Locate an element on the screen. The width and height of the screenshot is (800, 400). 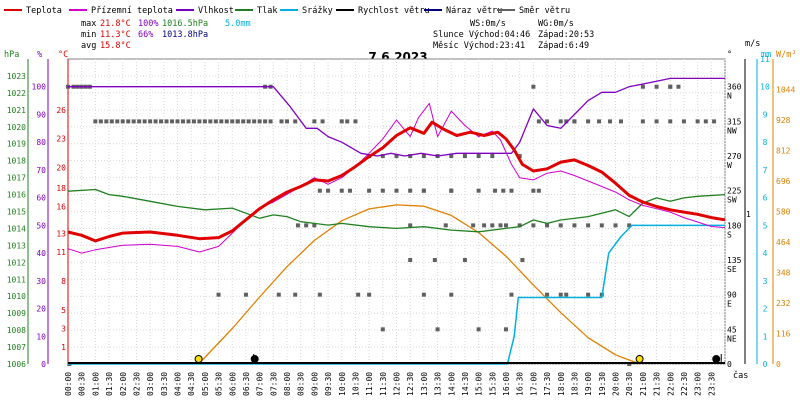
hpa-tick-label: 1014 is located at coordinates (16, 228).